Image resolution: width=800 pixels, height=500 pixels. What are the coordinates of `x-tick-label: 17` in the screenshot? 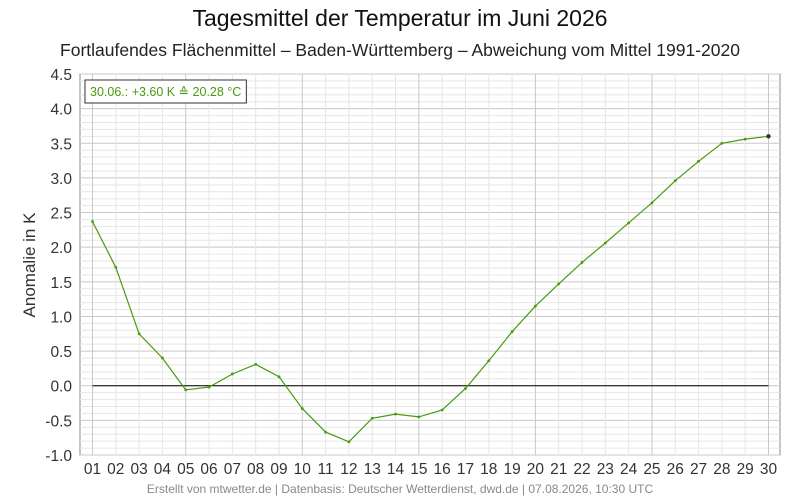 It's located at (465, 469).